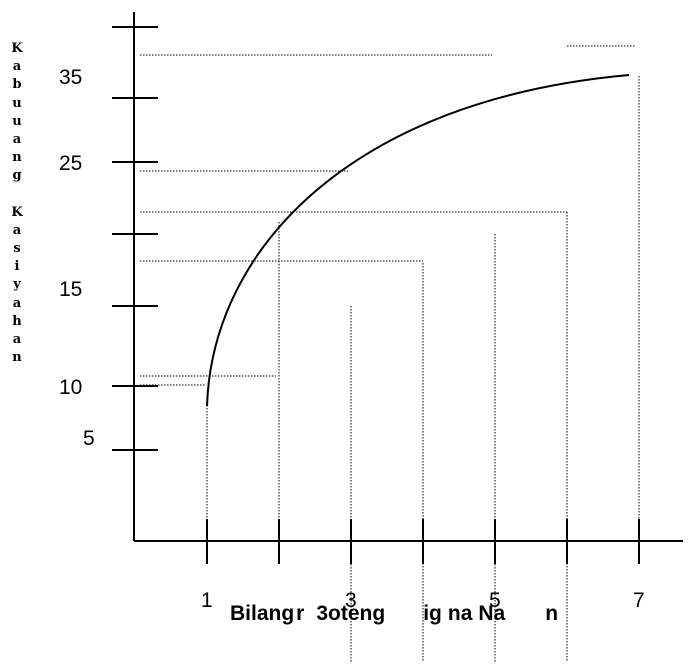 The height and width of the screenshot is (666, 692). What do you see at coordinates (495, 600) in the screenshot?
I see `x-tick-label-5: 5` at bounding box center [495, 600].